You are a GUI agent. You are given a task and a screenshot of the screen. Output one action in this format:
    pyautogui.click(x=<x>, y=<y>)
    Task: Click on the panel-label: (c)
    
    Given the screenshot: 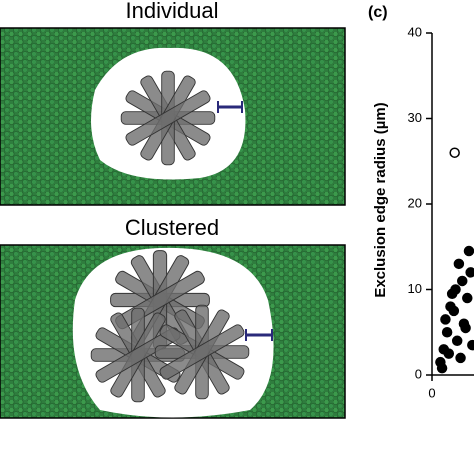 What is the action you would take?
    pyautogui.click(x=378, y=12)
    